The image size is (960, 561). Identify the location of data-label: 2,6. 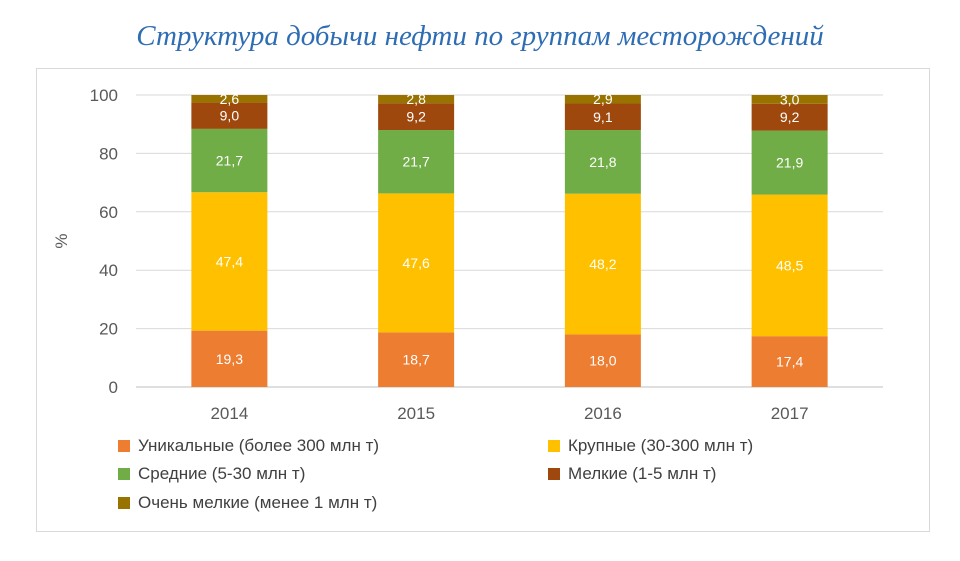
(230, 99).